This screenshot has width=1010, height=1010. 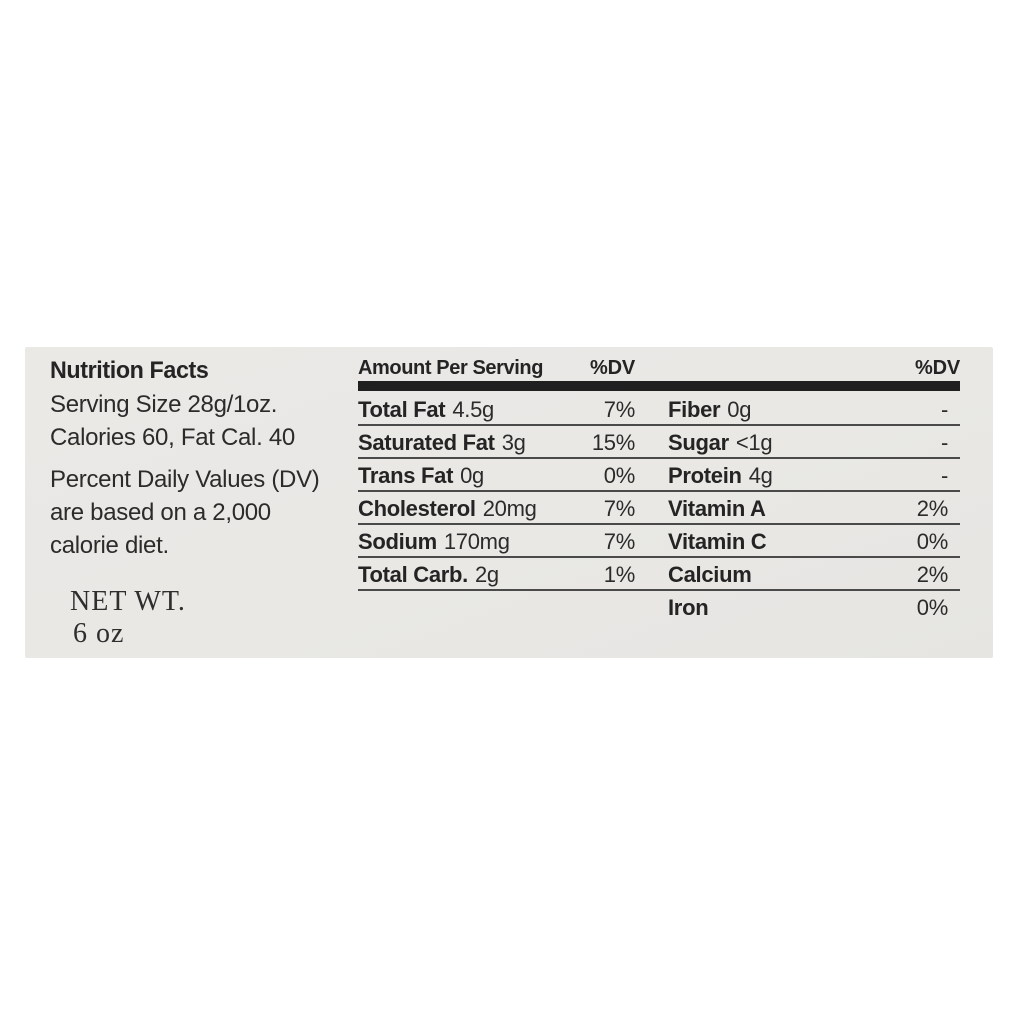 I want to click on calories-text: Calories 60, Fat Cal. 40, so click(x=172, y=437).